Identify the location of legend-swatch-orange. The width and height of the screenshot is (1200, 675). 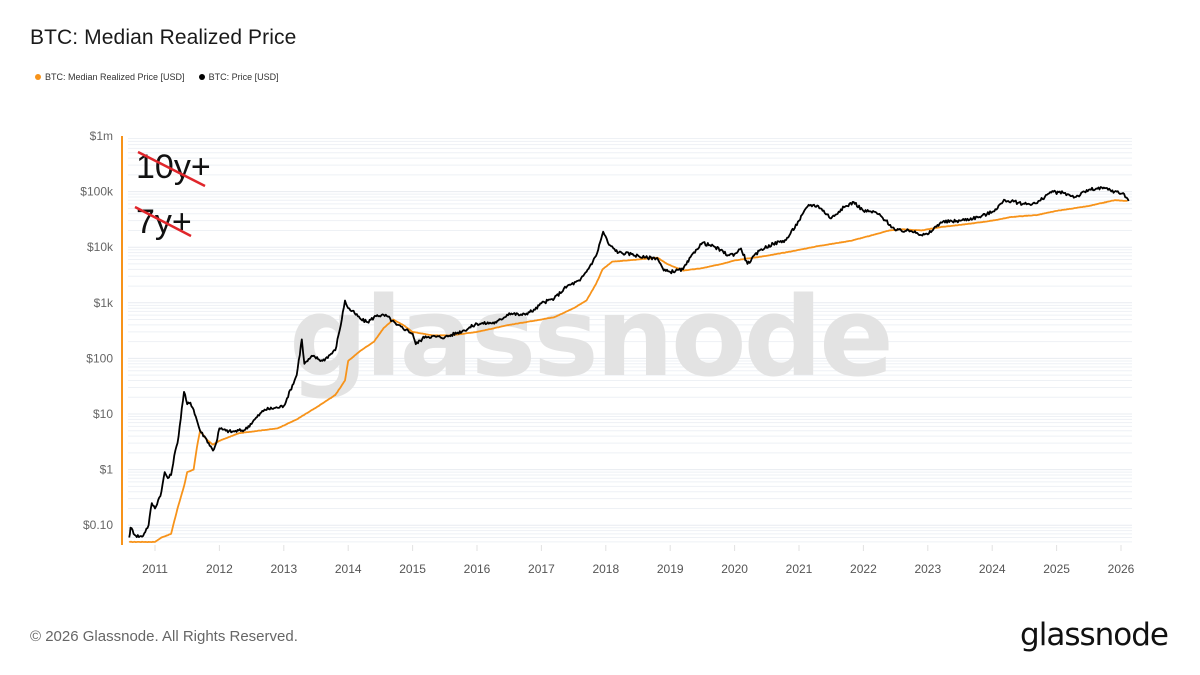
(38, 77).